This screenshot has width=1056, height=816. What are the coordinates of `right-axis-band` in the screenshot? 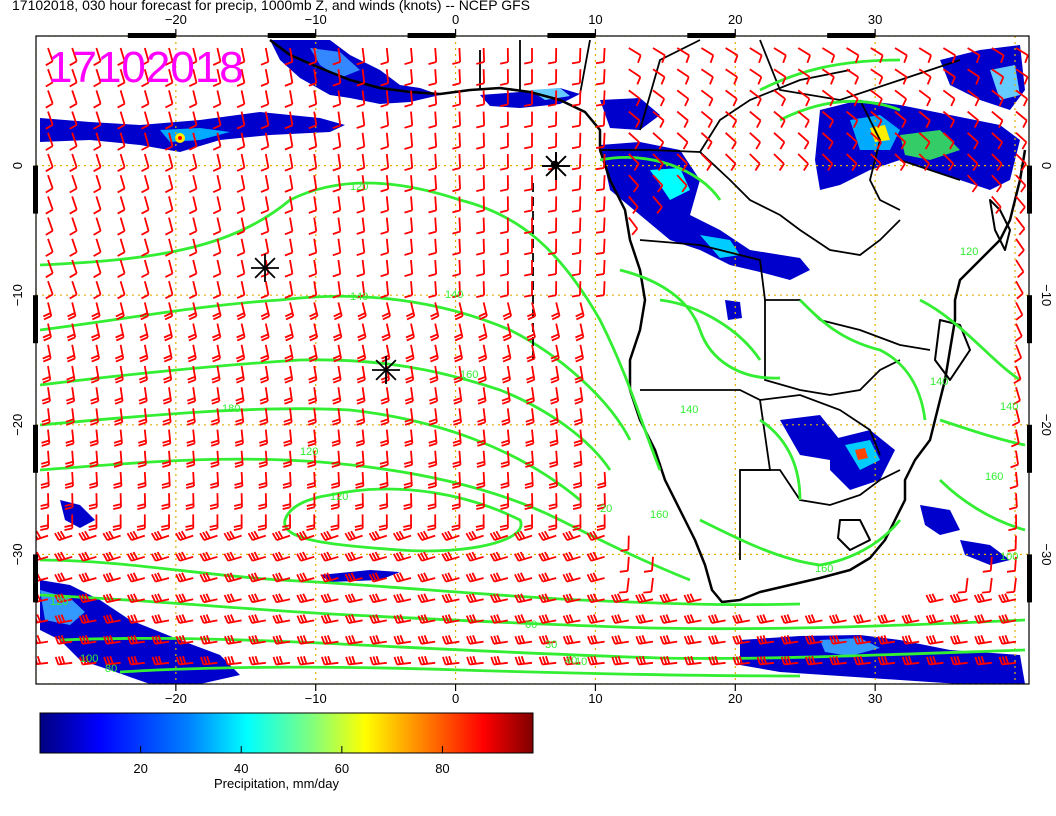 It's located at (1029, 578).